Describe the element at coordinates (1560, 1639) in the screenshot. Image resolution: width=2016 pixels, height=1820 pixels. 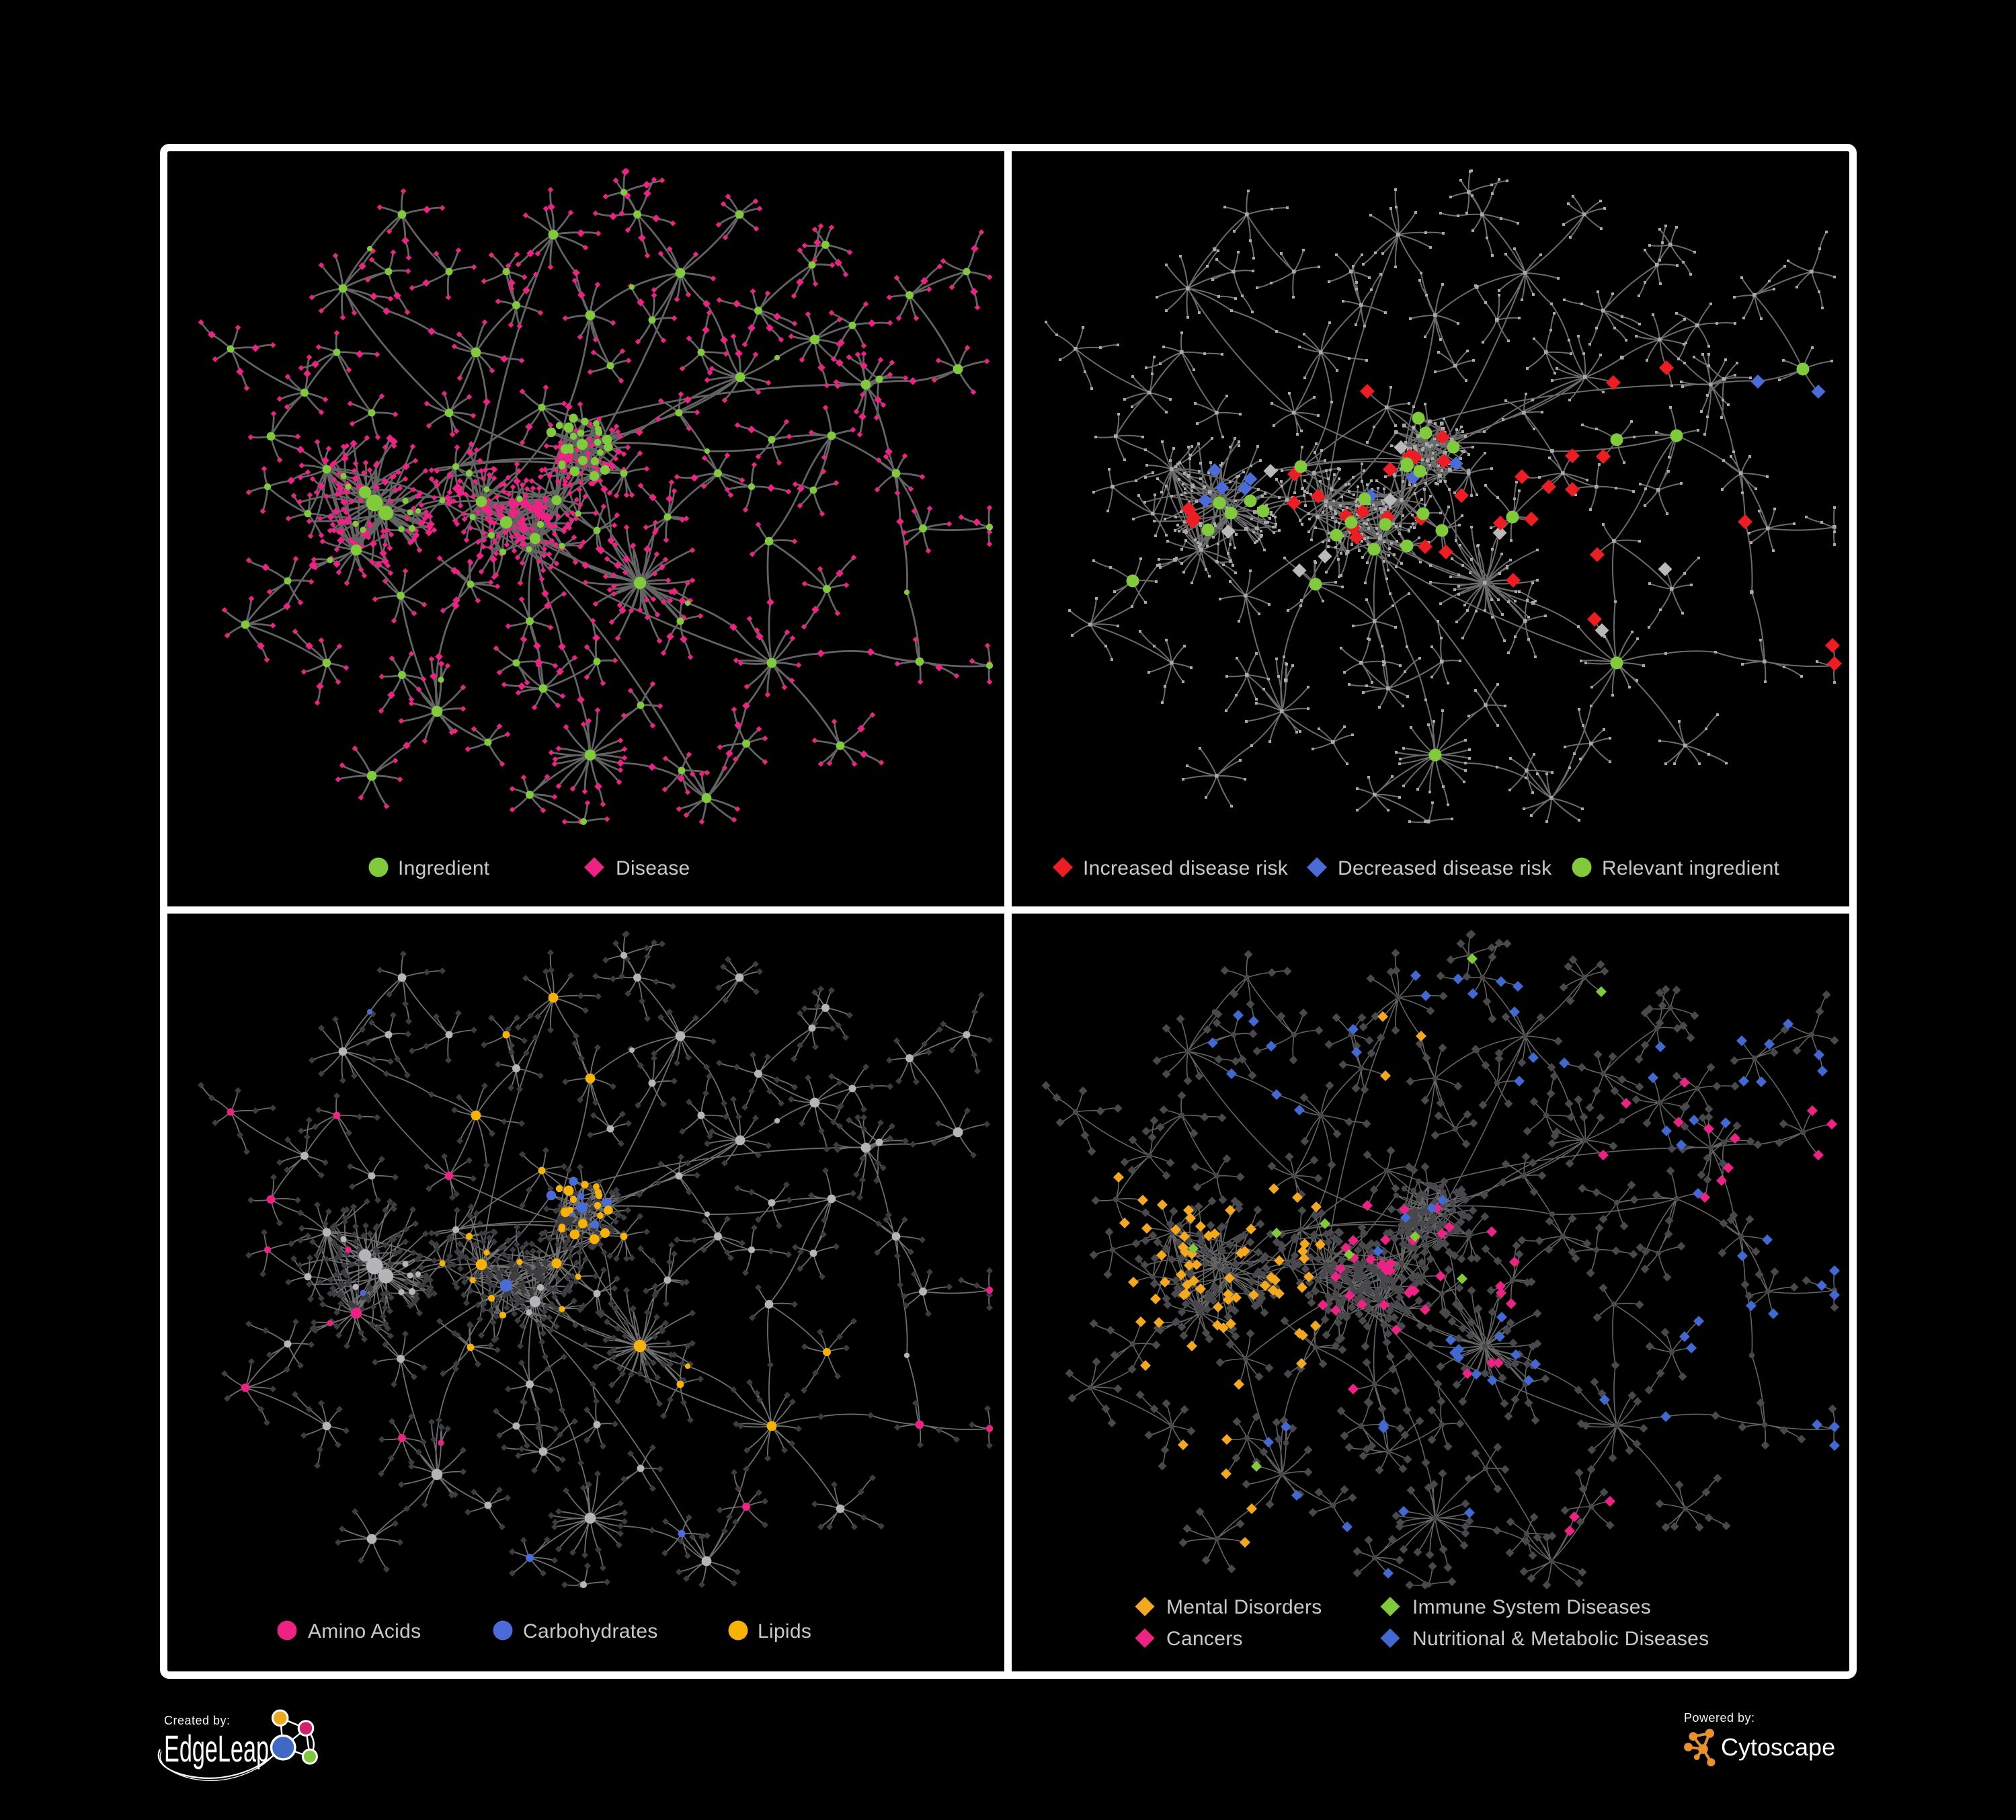
I see `svg-text:Nutritional & Metabolic Diseas: Nutritional & Metabolic Diseases` at that location.